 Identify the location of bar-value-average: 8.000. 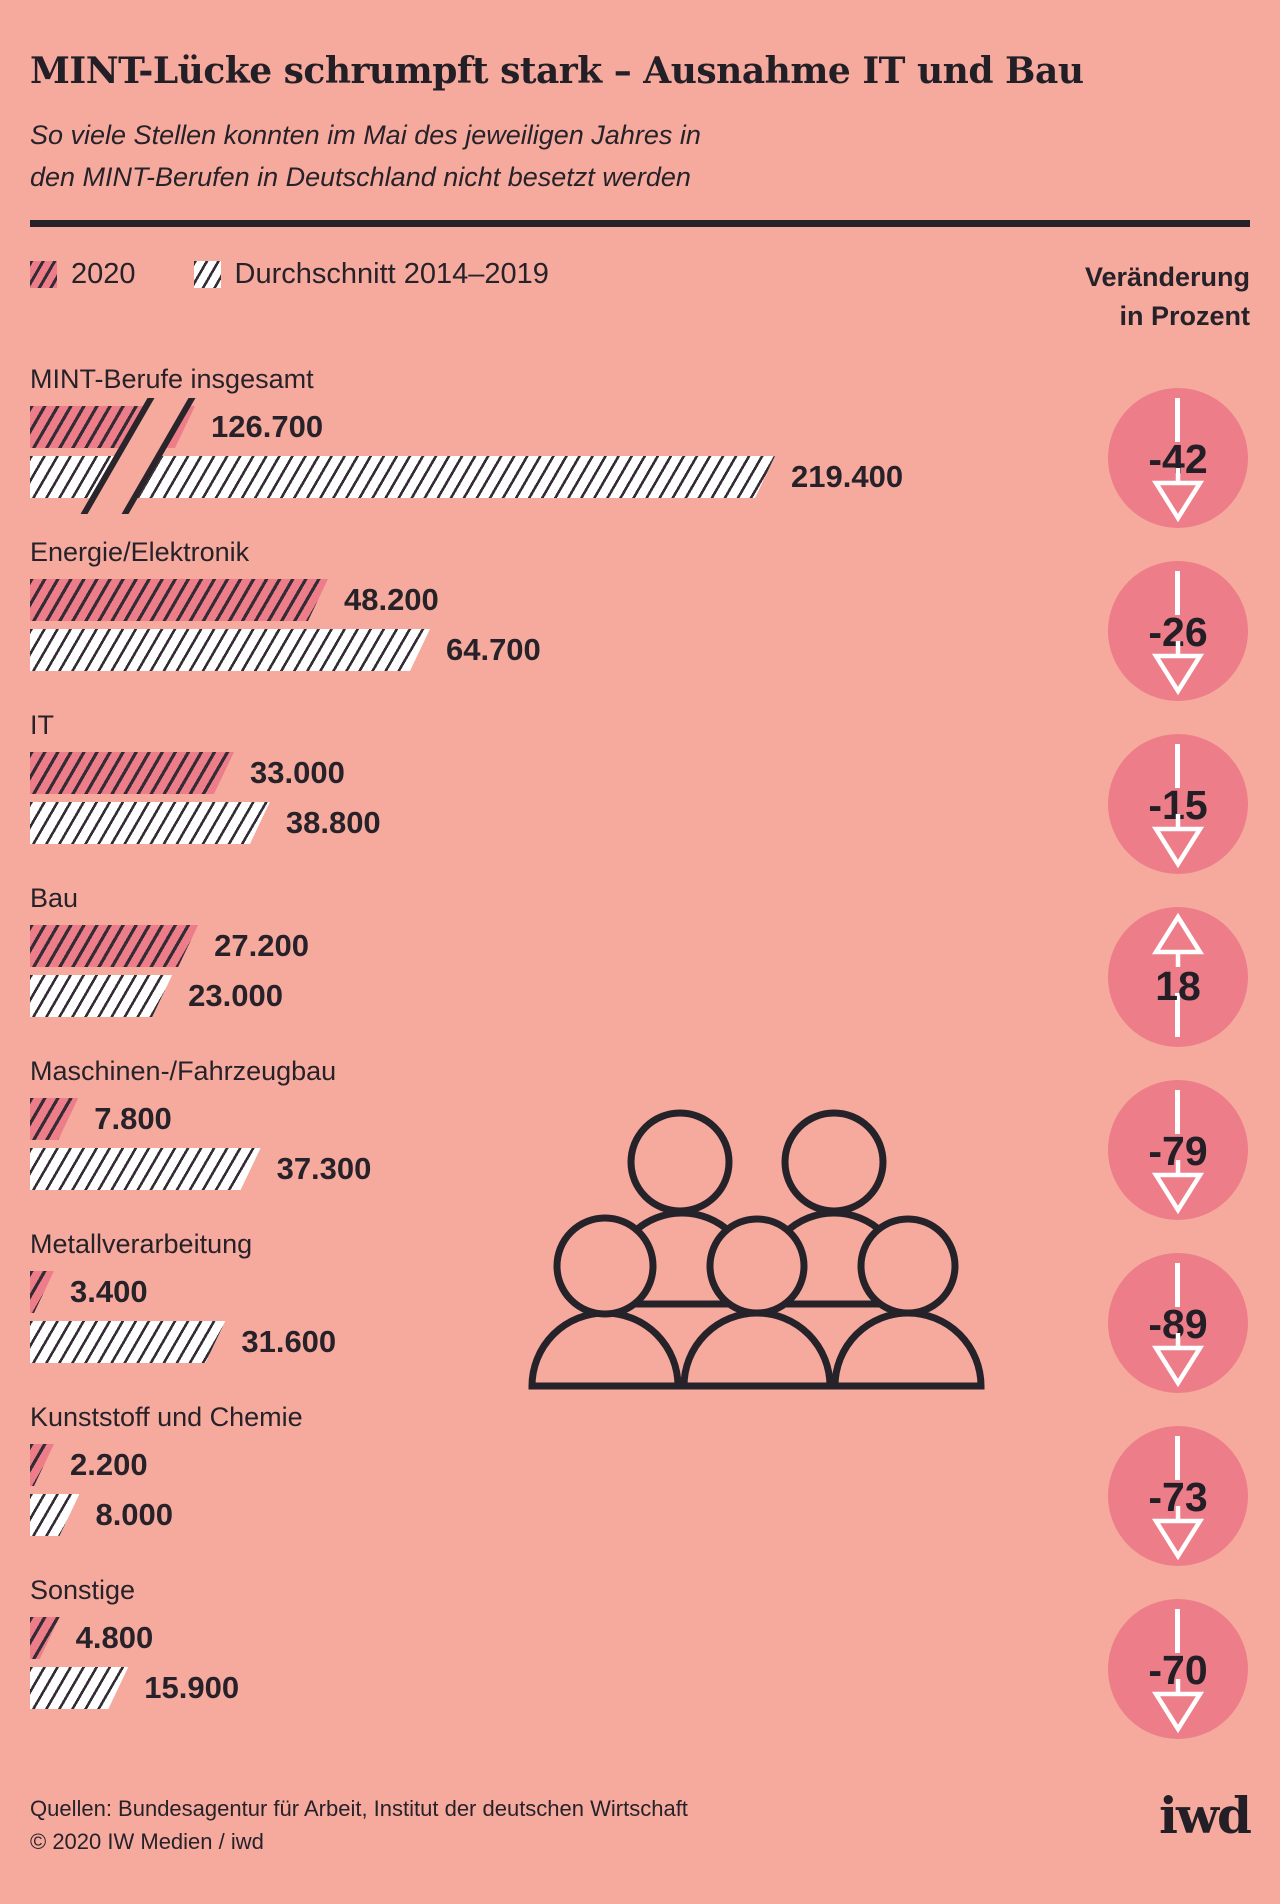
(134, 1514).